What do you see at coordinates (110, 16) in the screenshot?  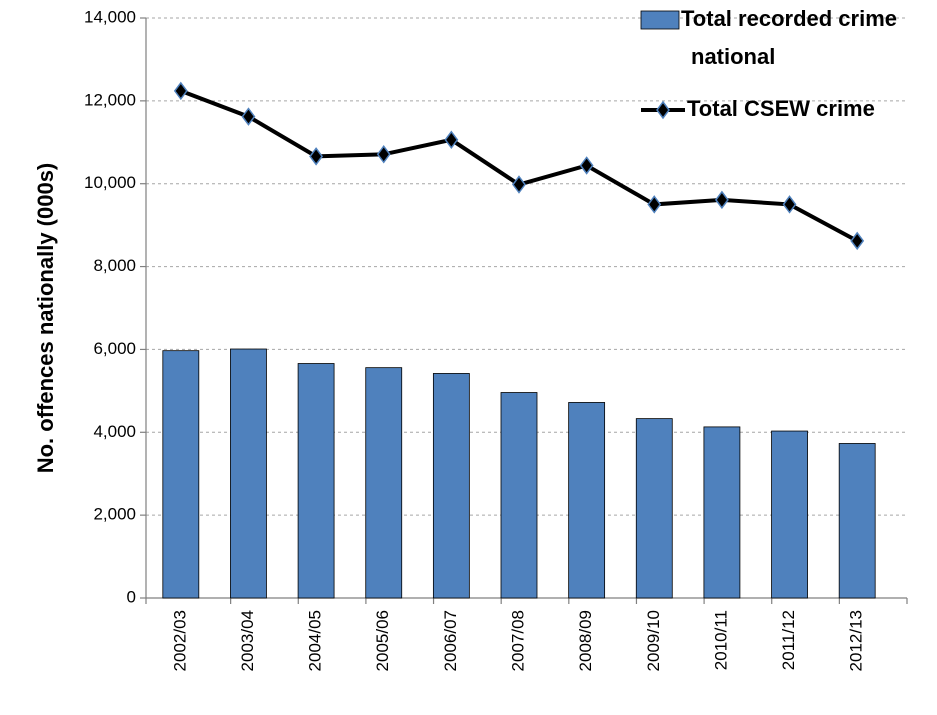 I see `y-tick-label: 14,000` at bounding box center [110, 16].